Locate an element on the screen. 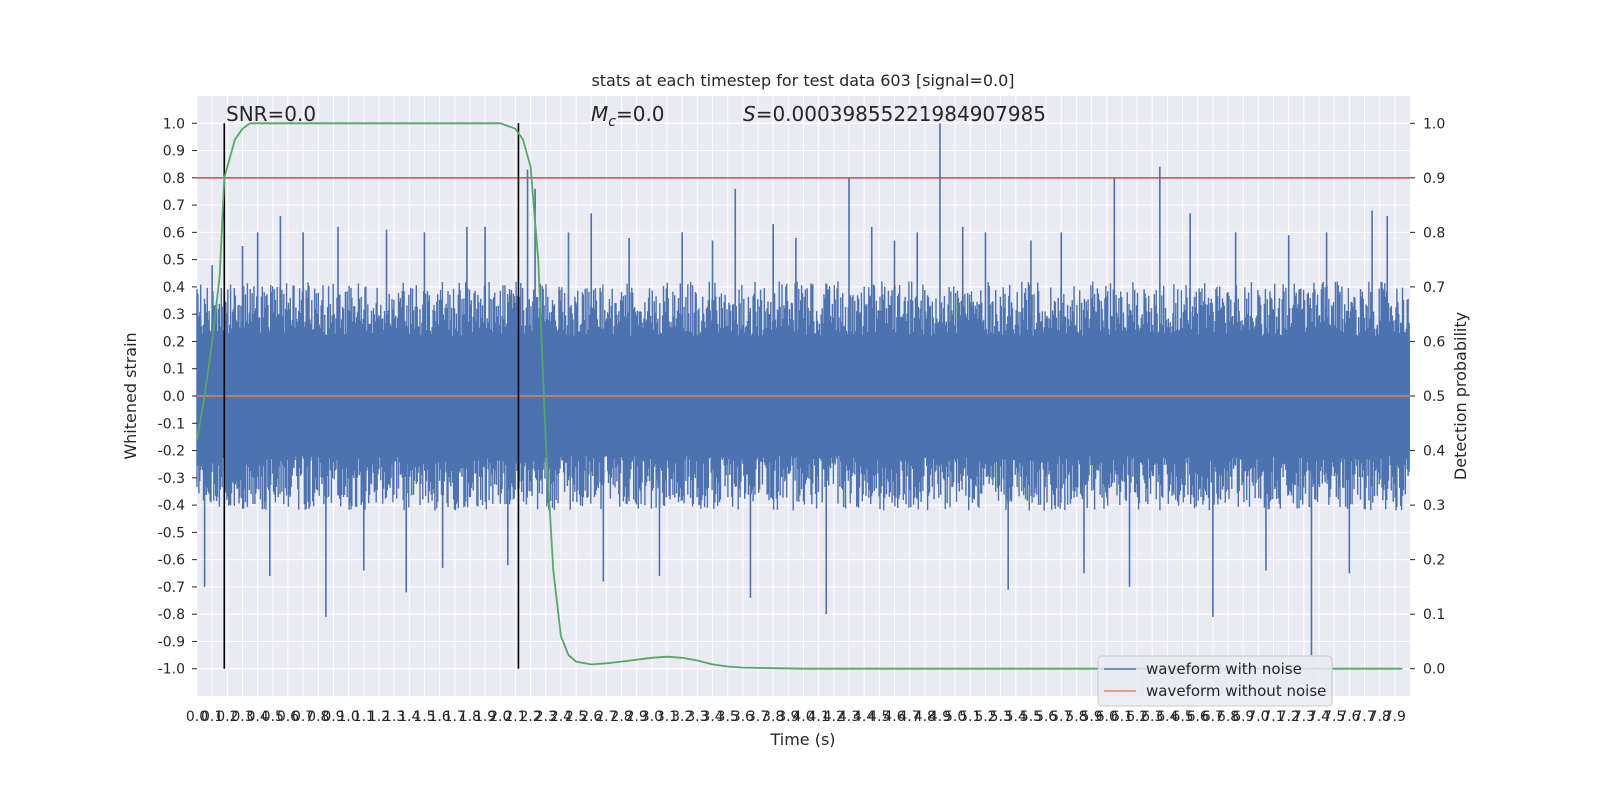  x-tick-label: 3.8 is located at coordinates (773, 717).